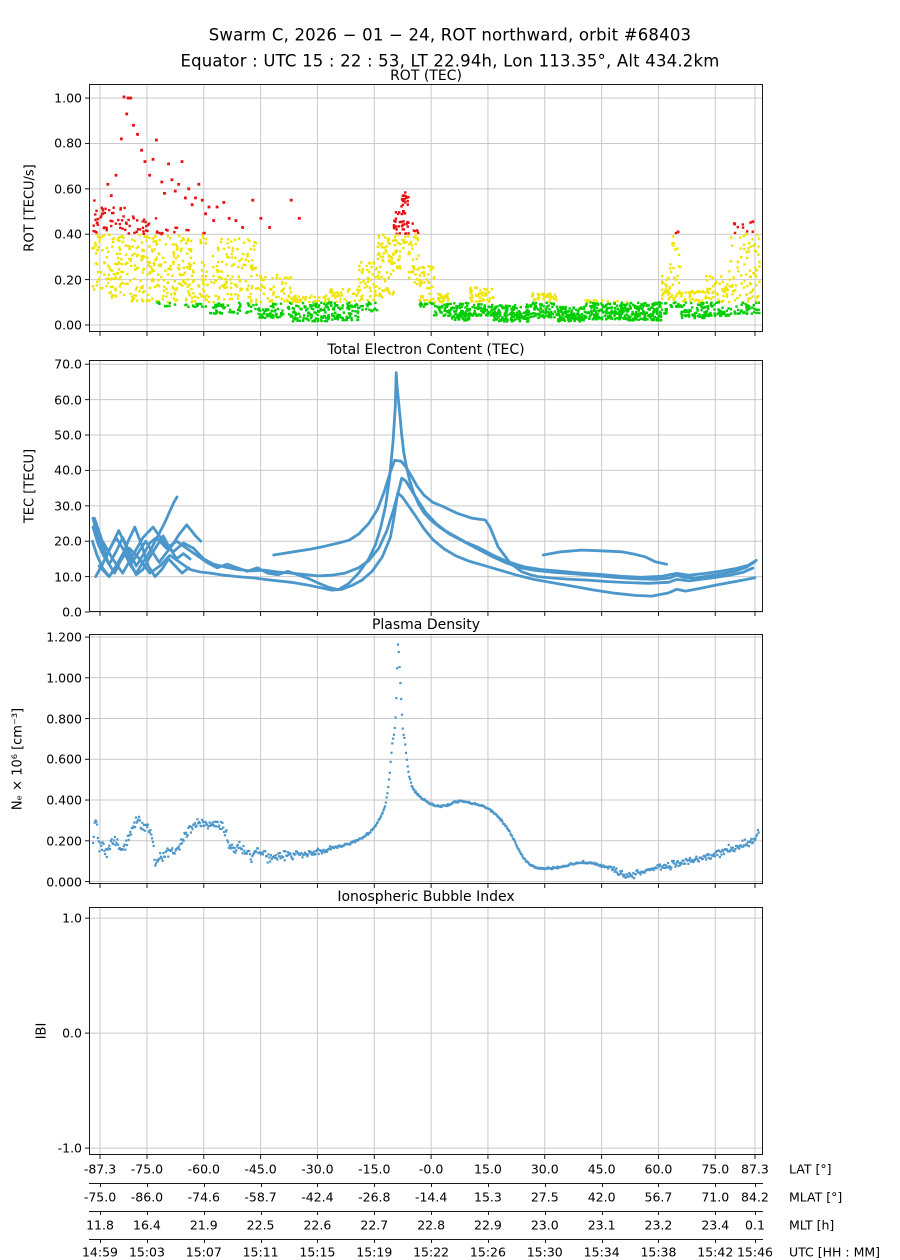  What do you see at coordinates (431, 1169) in the screenshot?
I see `axis-tick-label: -0.0` at bounding box center [431, 1169].